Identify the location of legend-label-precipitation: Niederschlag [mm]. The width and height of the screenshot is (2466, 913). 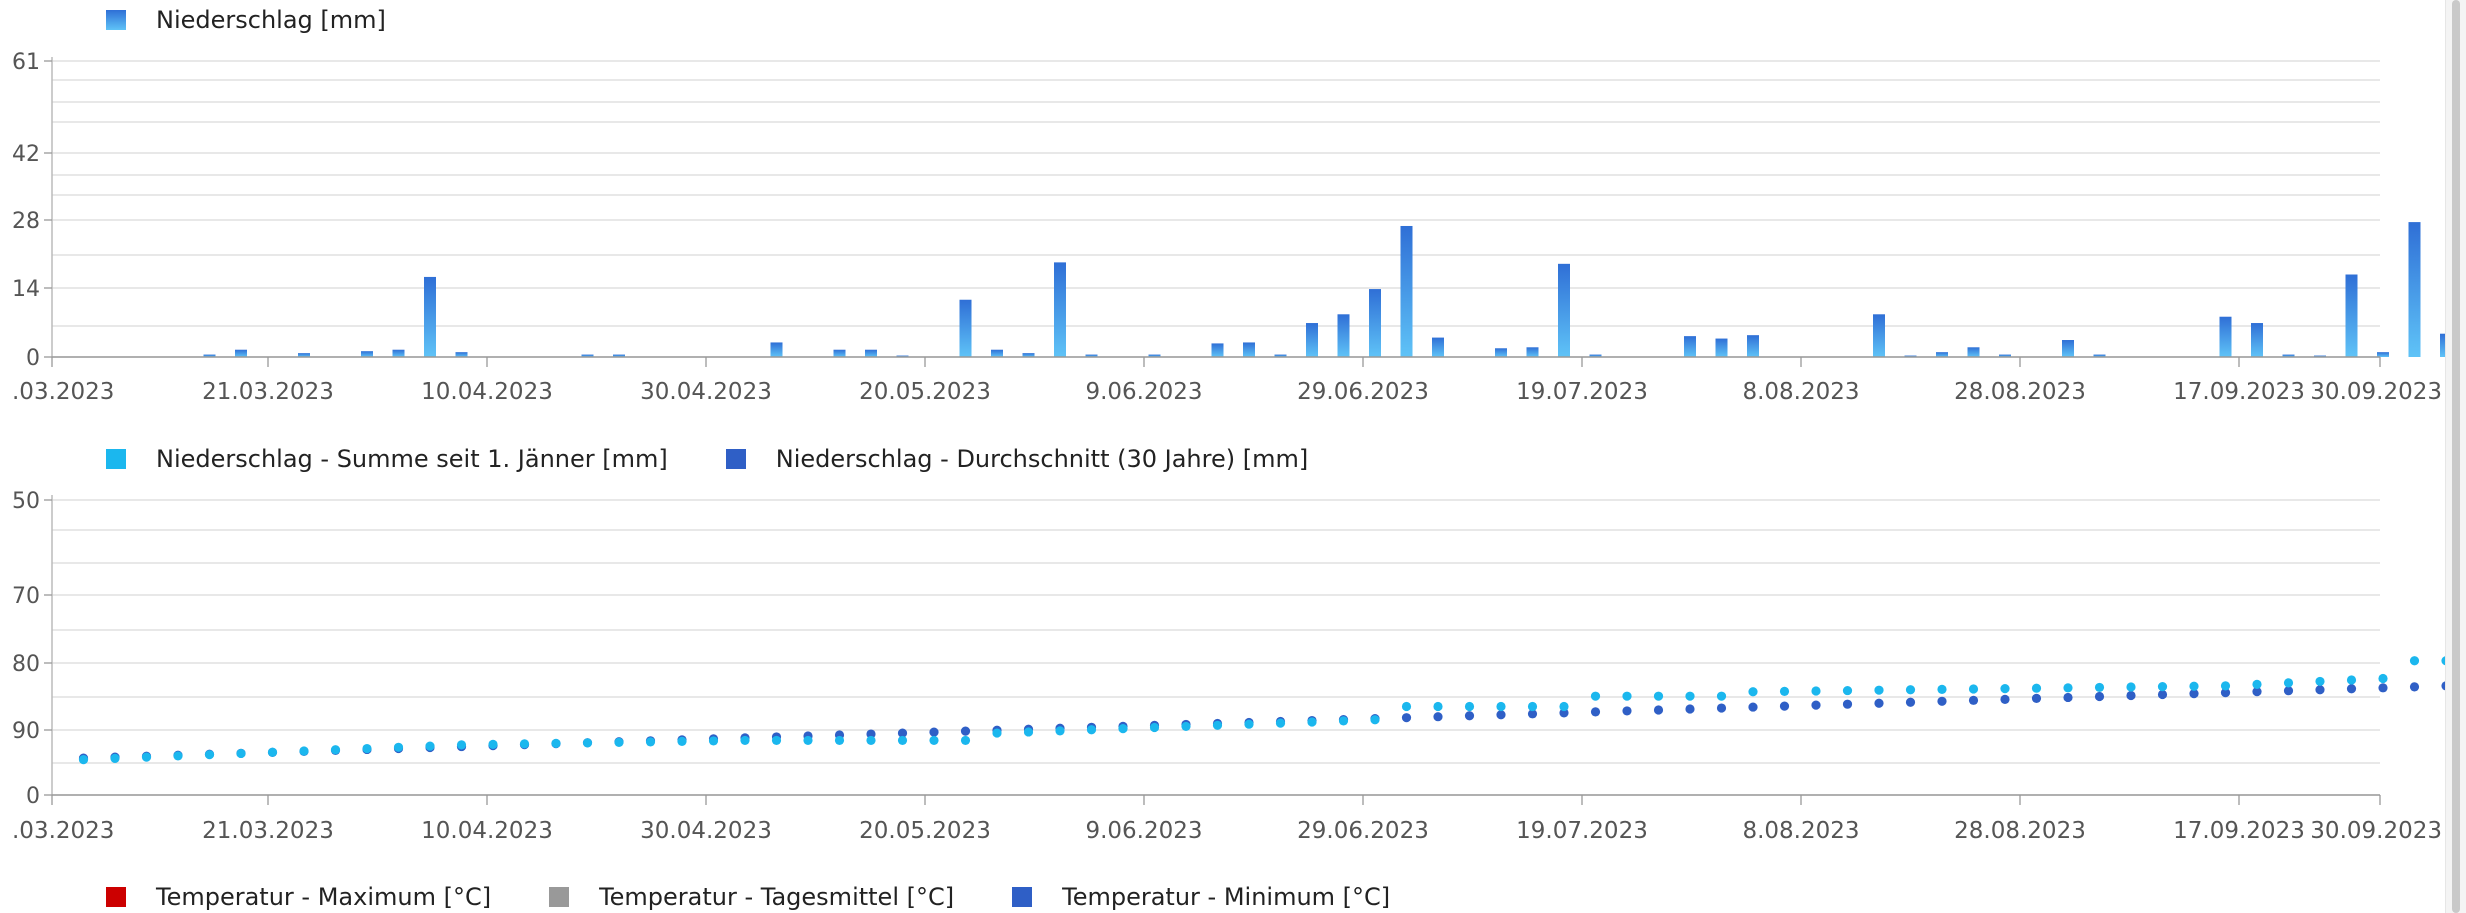
(271, 20).